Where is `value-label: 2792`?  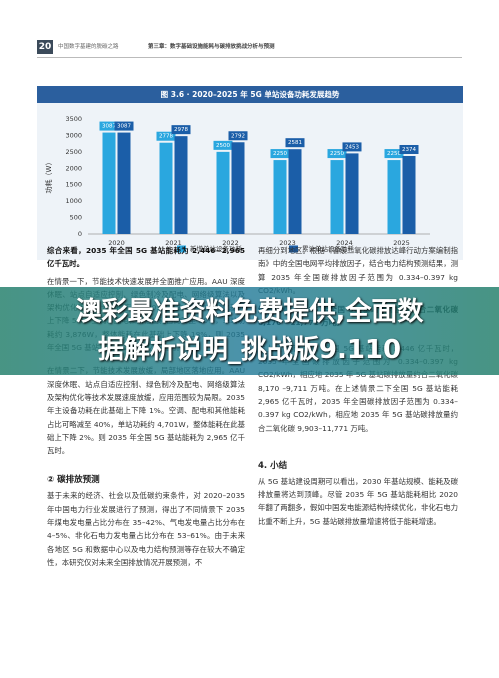 value-label: 2792 is located at coordinates (238, 136).